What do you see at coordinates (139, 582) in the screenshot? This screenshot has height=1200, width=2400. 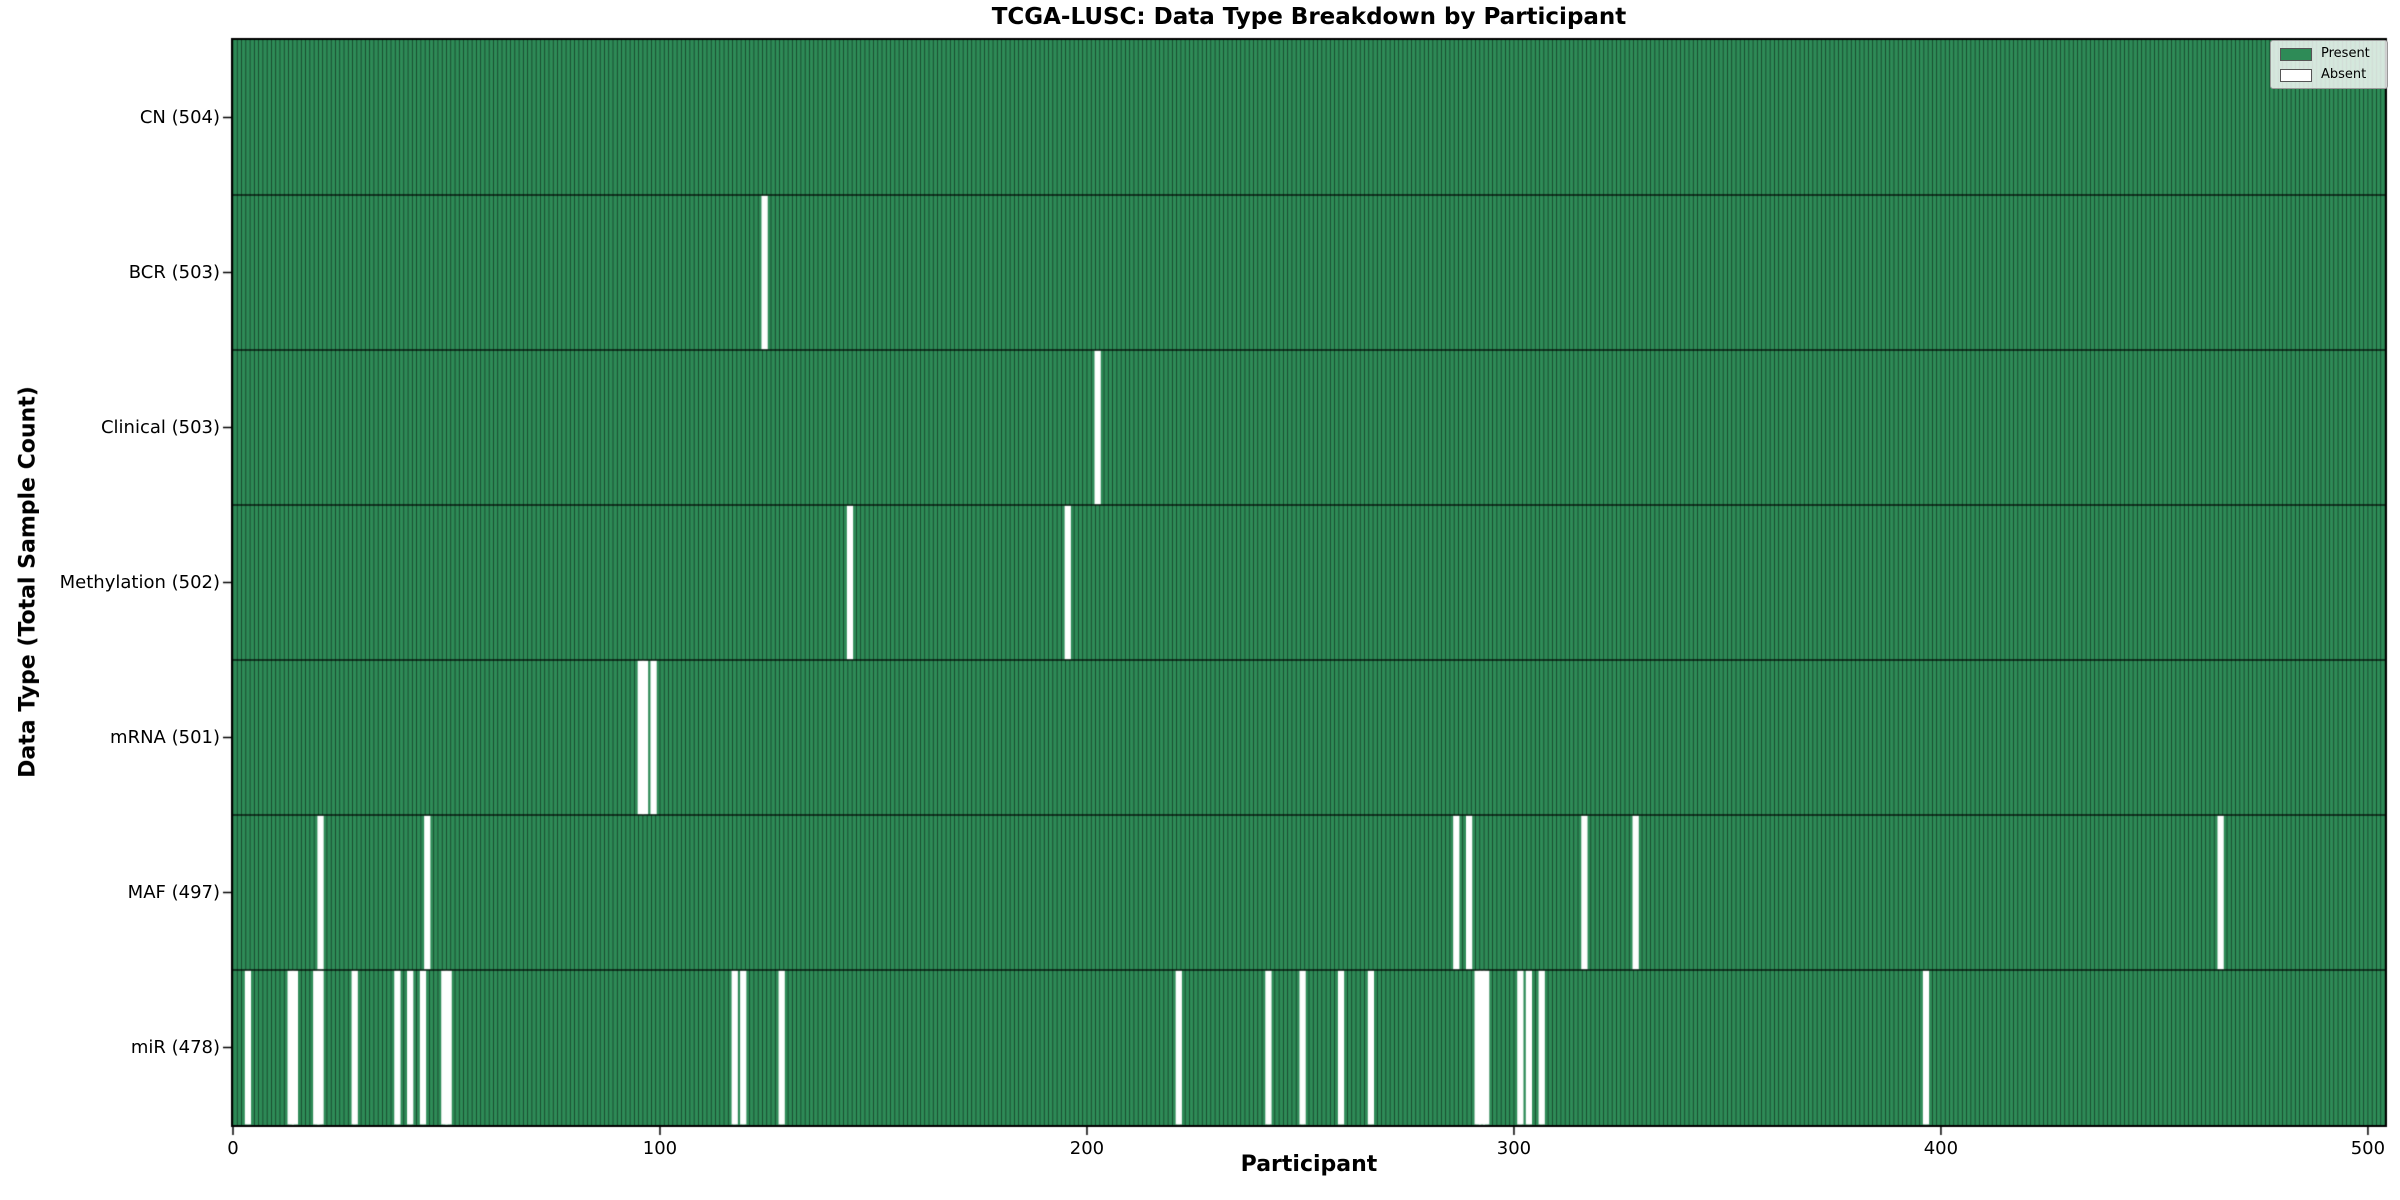 I see `y-tick-label-Methylation: Methylation (502)` at bounding box center [139, 582].